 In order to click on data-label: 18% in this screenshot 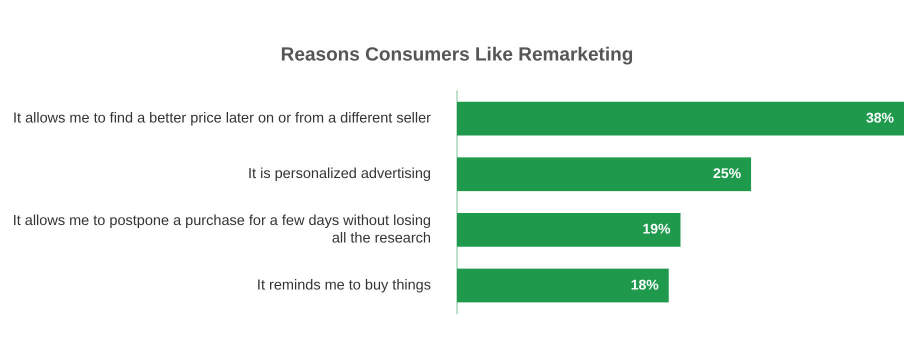, I will do `click(645, 284)`.